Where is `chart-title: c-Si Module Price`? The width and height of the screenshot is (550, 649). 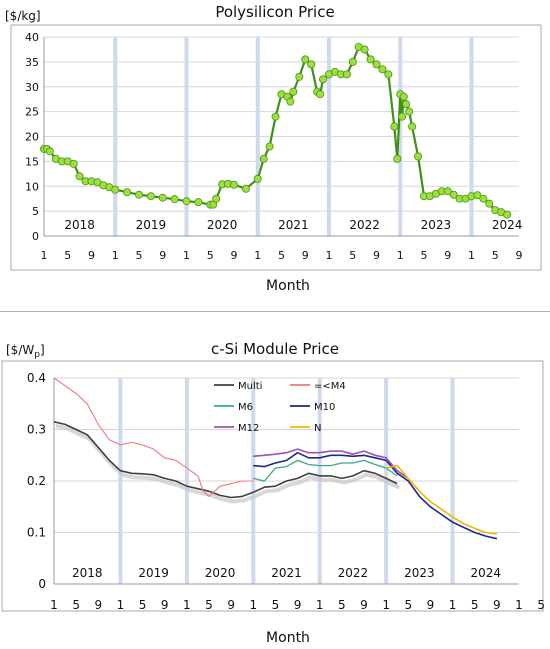
chart-title: c-Si Module Price is located at coordinates (275, 349).